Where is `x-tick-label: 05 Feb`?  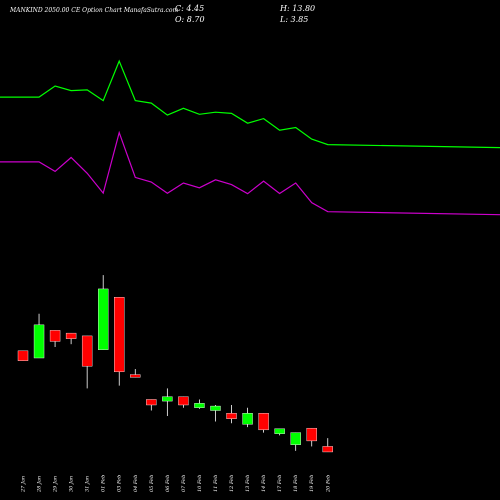 x-tick-label: 05 Feb is located at coordinates (152, 483).